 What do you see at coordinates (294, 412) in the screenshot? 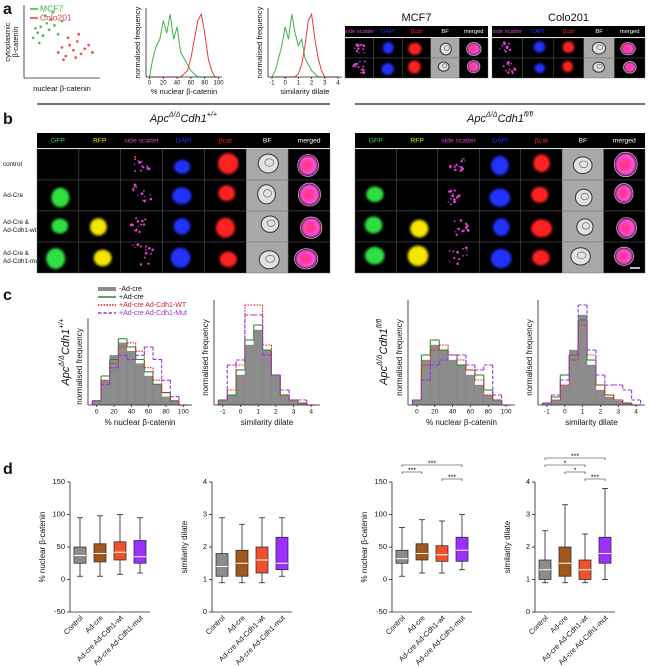
I see `x-tick-label: 3` at bounding box center [294, 412].